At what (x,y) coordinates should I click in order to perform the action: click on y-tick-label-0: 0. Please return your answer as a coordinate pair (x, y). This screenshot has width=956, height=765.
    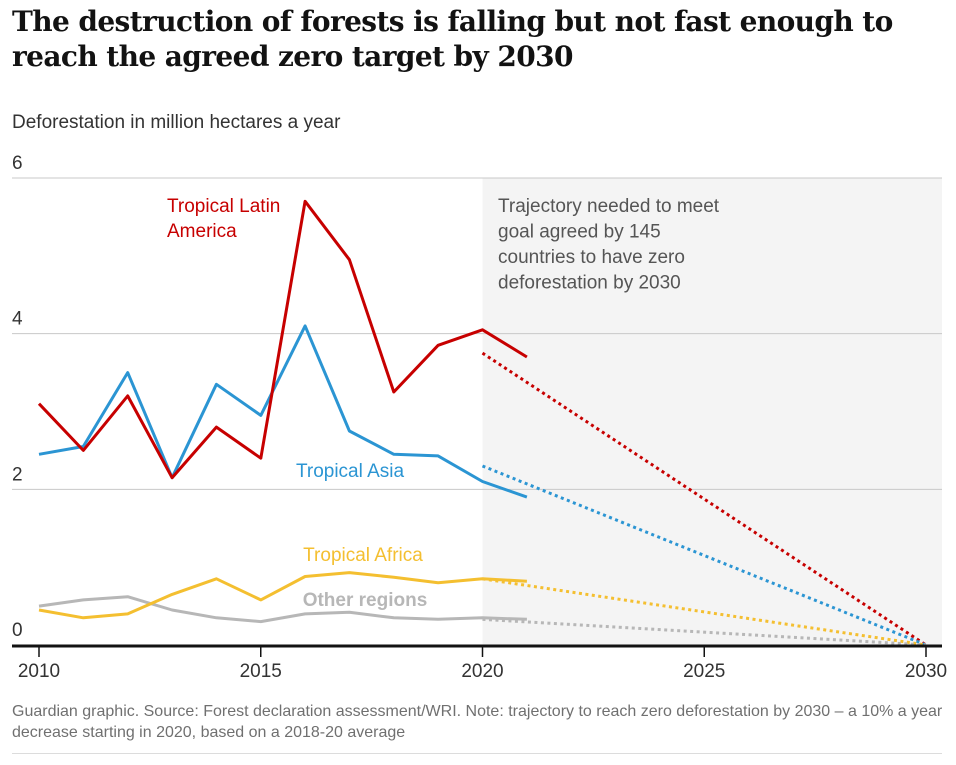
    Looking at the image, I should click on (17, 630).